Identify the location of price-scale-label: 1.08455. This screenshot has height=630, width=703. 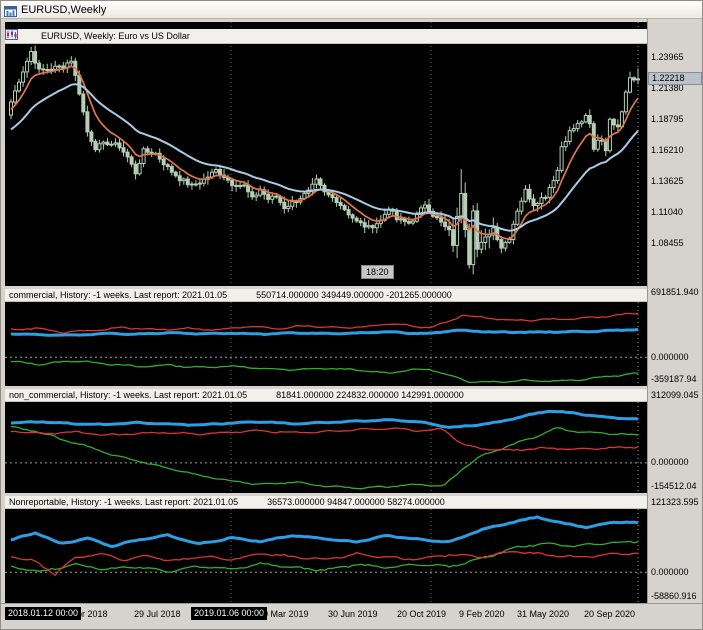
(667, 243).